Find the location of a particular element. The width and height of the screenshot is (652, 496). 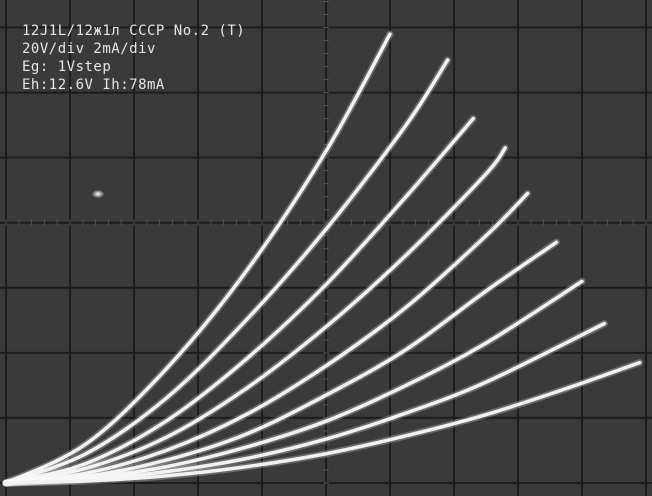

readout-scale: 20V/div 2mA/div is located at coordinates (89, 49).